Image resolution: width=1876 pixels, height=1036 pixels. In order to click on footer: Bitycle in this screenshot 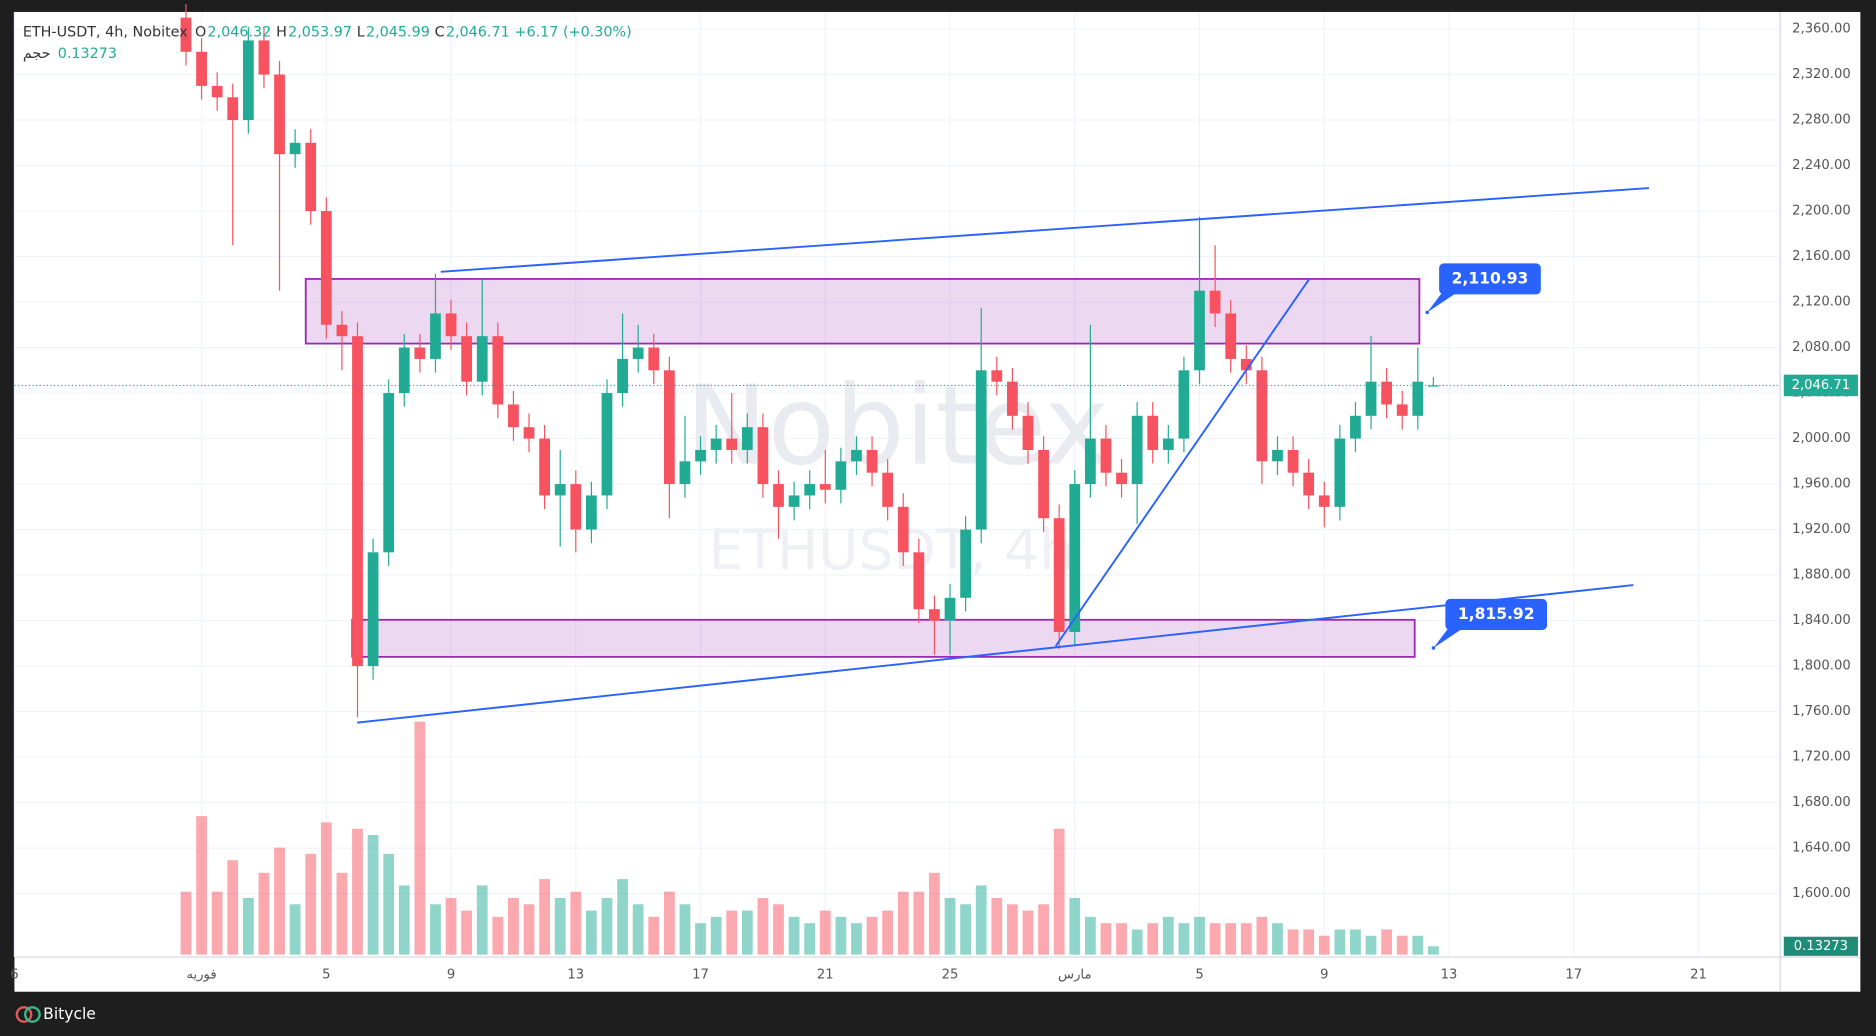, I will do `click(55, 1014)`.